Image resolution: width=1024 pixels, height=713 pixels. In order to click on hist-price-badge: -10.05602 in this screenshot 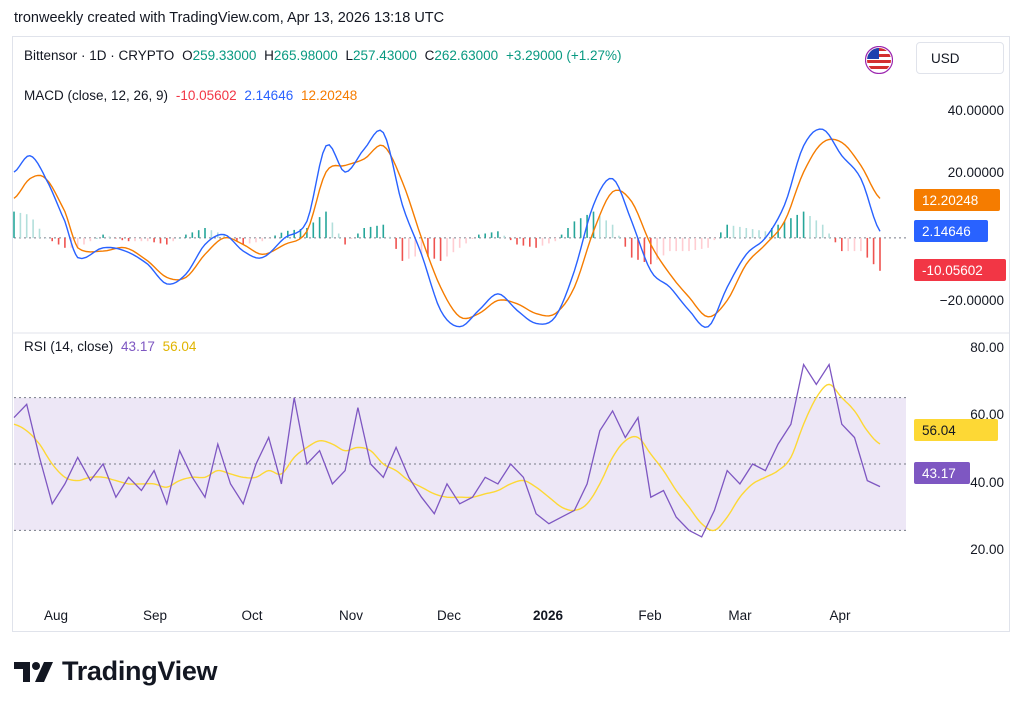, I will do `click(960, 270)`.